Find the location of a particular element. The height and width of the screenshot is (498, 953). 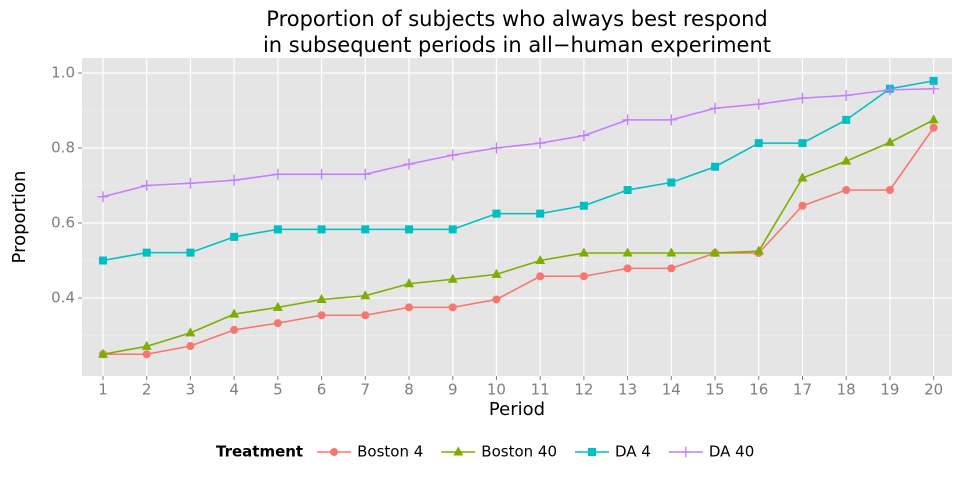

legend-label: Boston 40 is located at coordinates (519, 452).